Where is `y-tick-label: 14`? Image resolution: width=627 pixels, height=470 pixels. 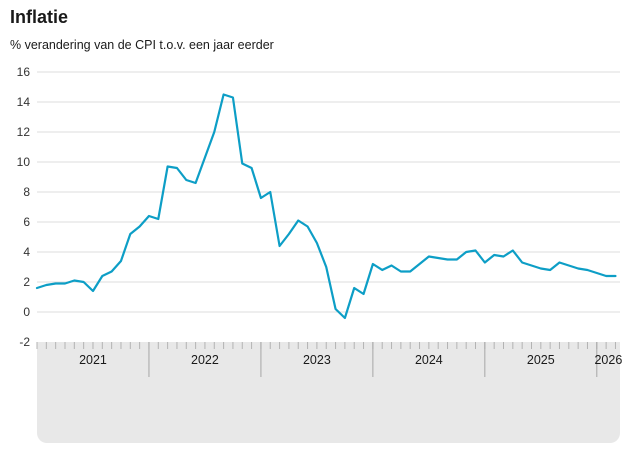
y-tick-label: 14 is located at coordinates (24, 102).